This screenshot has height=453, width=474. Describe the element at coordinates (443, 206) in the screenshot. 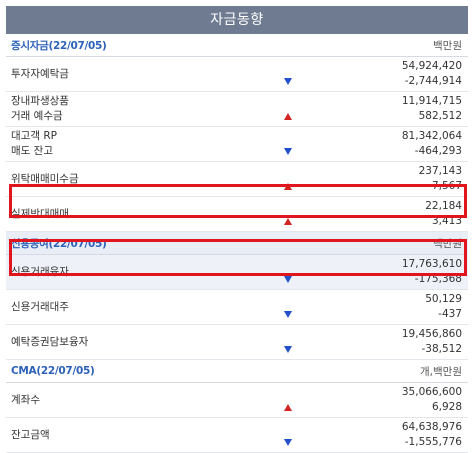

I see `row-value: 22,184` at that location.